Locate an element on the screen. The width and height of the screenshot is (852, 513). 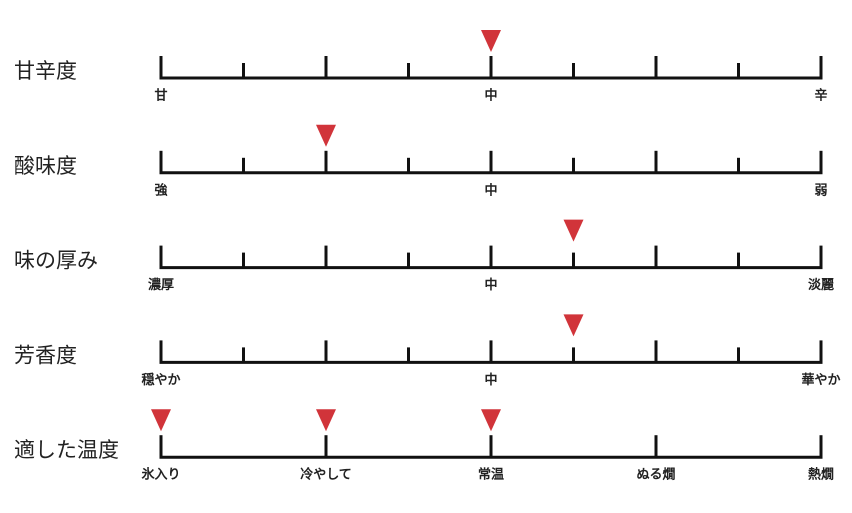
tick-label: ぬる燗 is located at coordinates (655, 475).